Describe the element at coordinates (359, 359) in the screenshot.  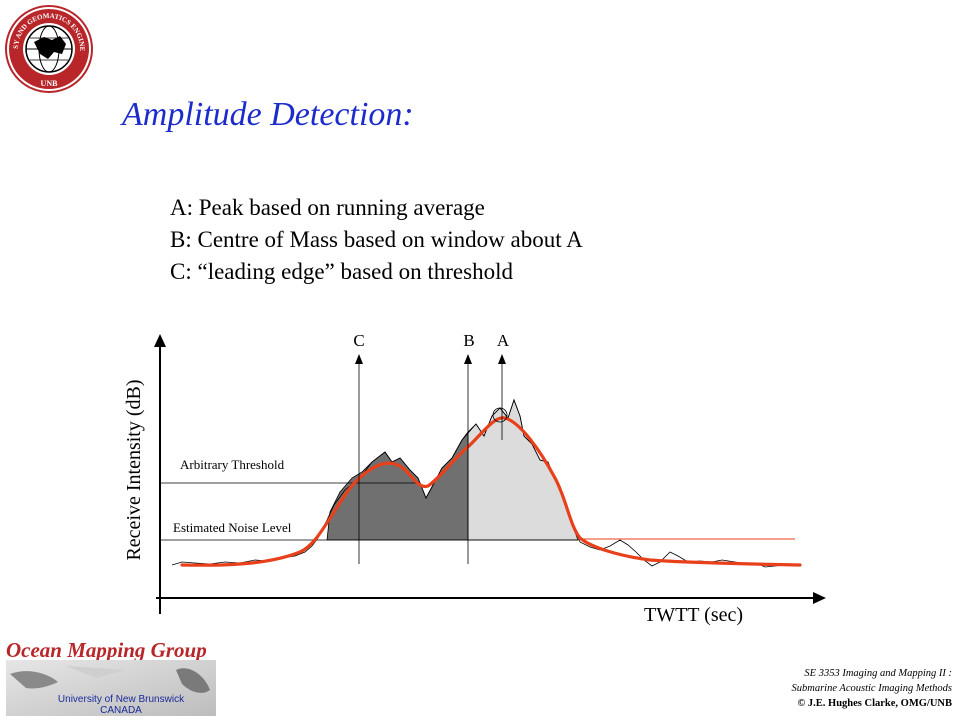
I see `marker-c-arrow-icon` at that location.